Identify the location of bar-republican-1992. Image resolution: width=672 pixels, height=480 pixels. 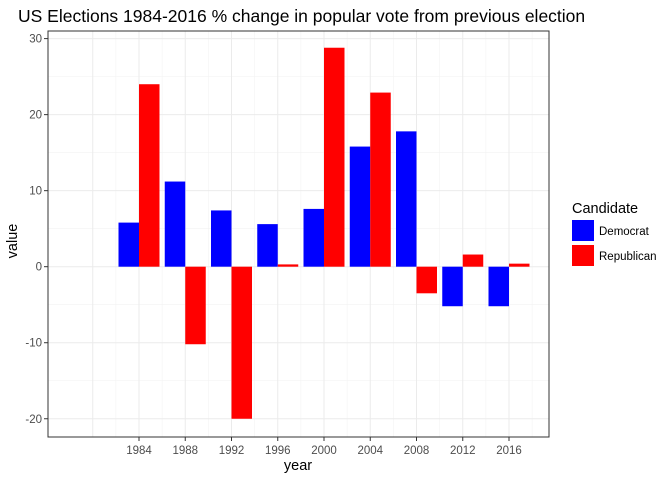
(241, 342).